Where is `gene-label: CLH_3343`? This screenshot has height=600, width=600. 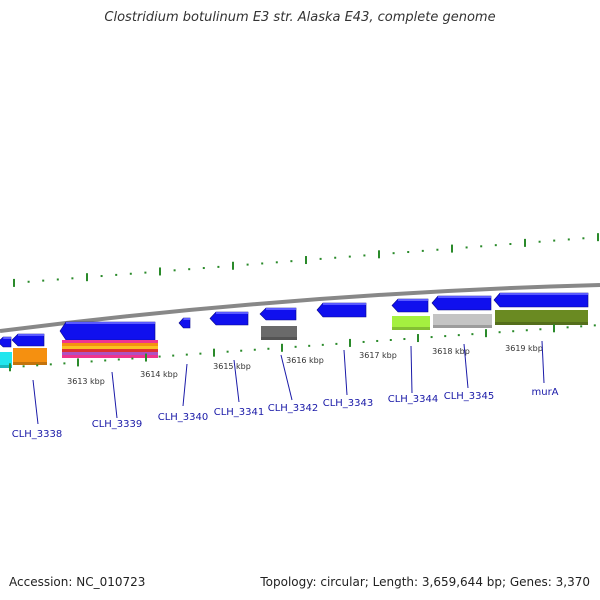 gene-label: CLH_3343 is located at coordinates (348, 403).